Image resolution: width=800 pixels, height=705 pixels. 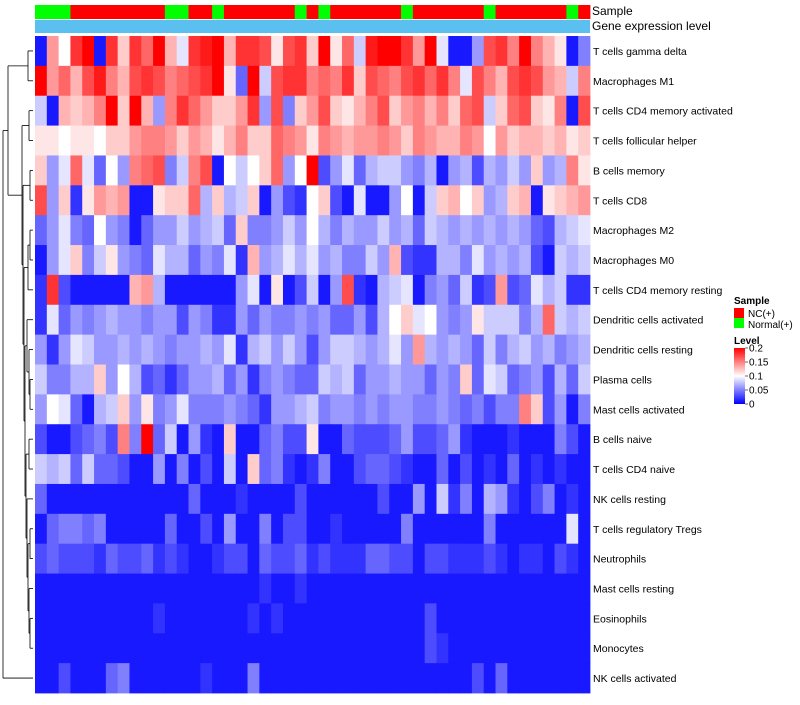 I want to click on legend-level: Level 0.2 0.15 0.1 0.05 0, so click(x=751, y=373).